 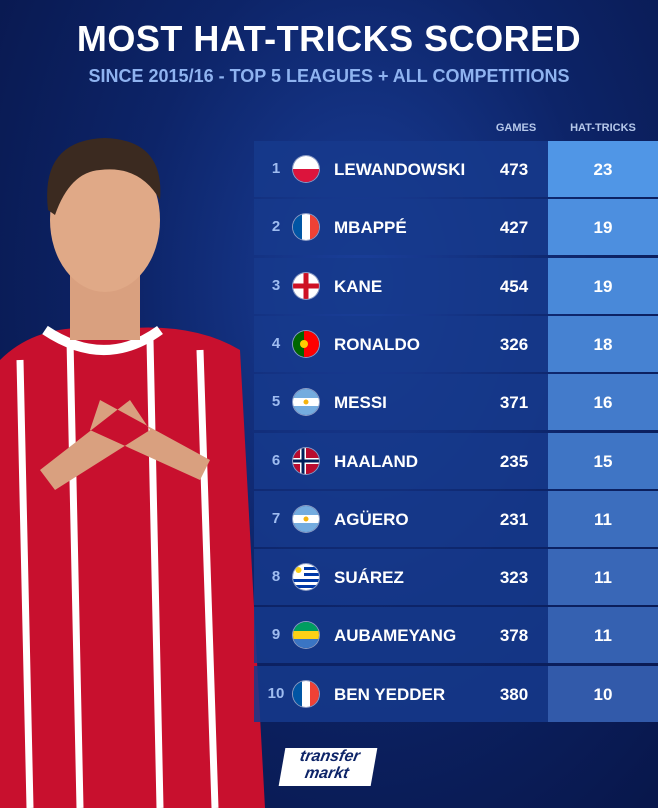 I want to click on logo-text: markt, so click(x=327, y=773).